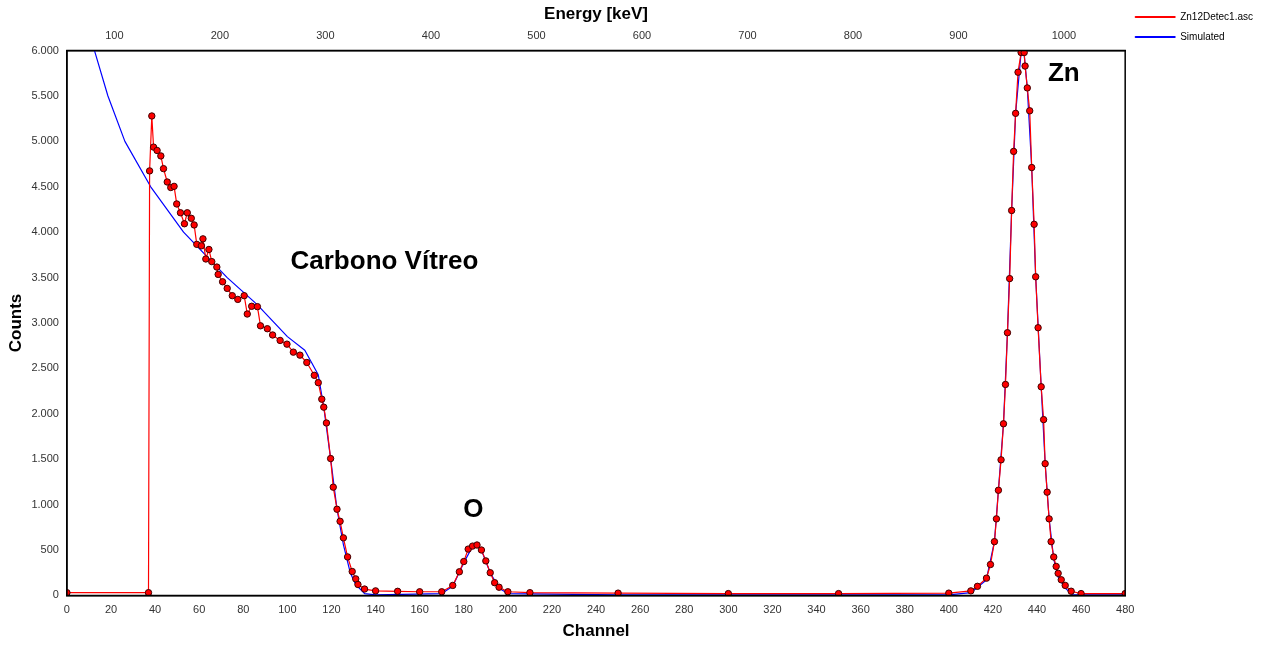 Image resolution: width=1275 pixels, height=648 pixels. I want to click on annotation: Carbono Vítreo, so click(384, 259).